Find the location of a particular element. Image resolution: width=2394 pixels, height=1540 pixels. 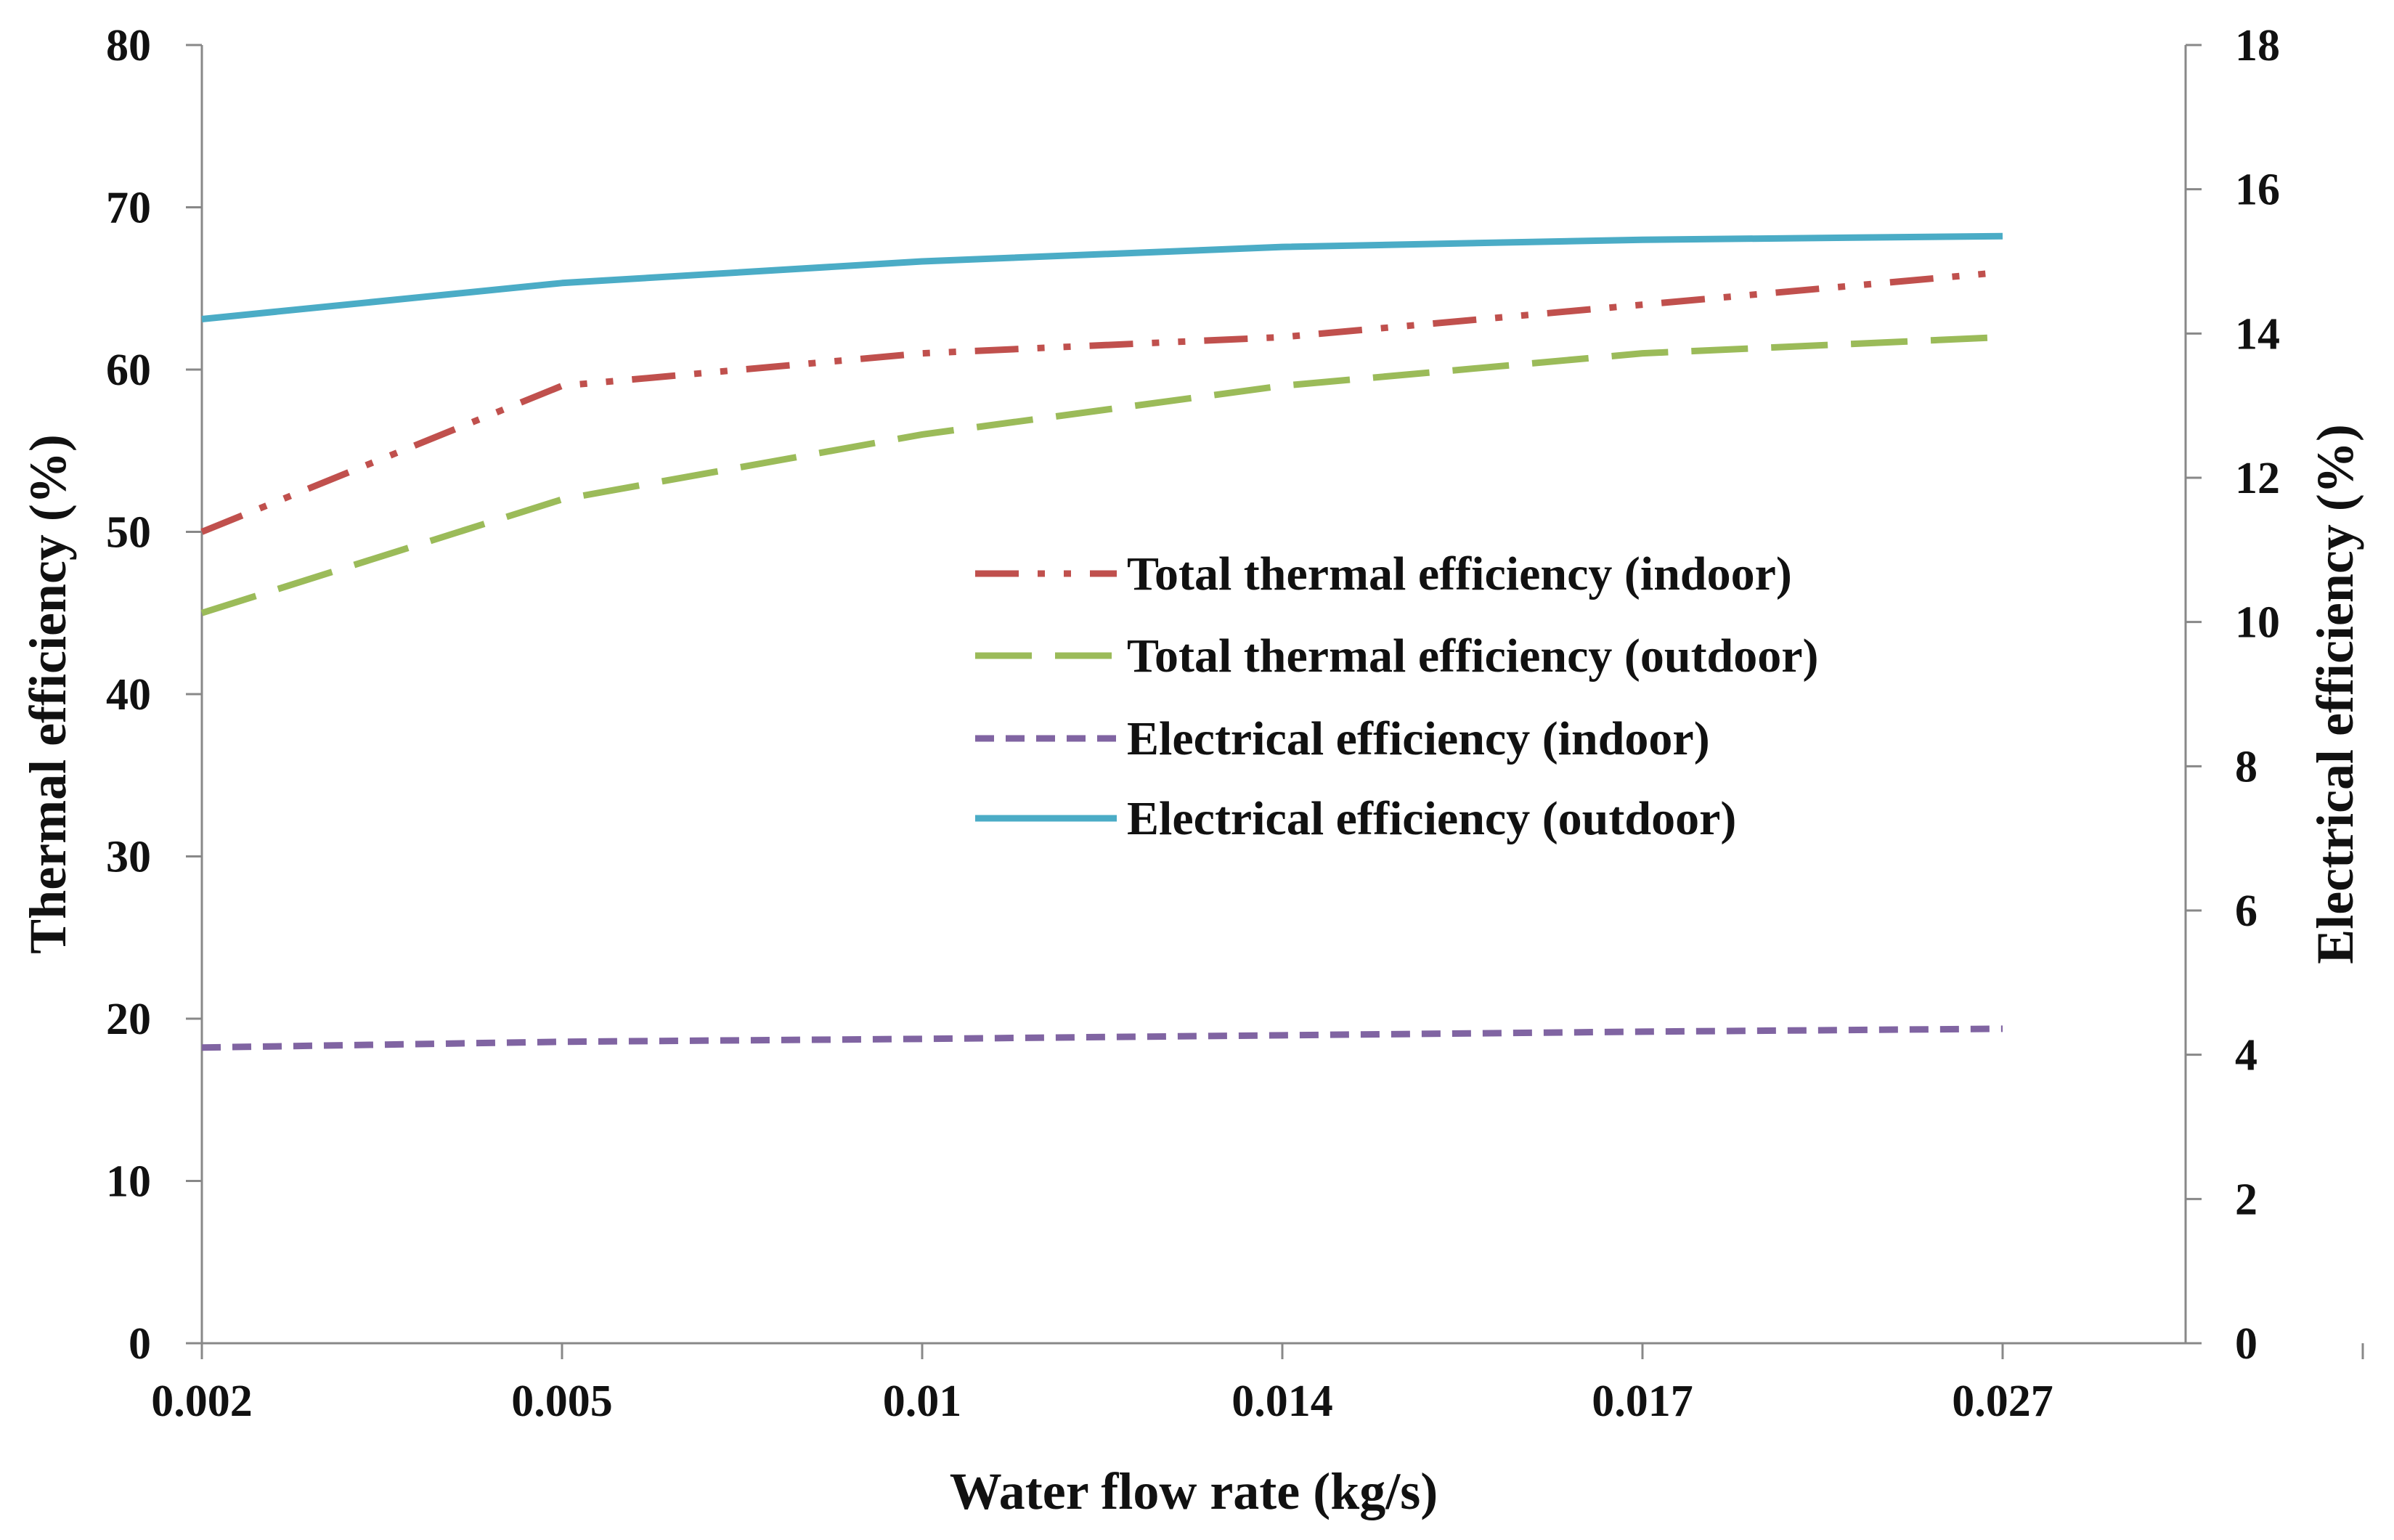

y-axis-title: Thermal efficiency (%) is located at coordinates (48, 694).